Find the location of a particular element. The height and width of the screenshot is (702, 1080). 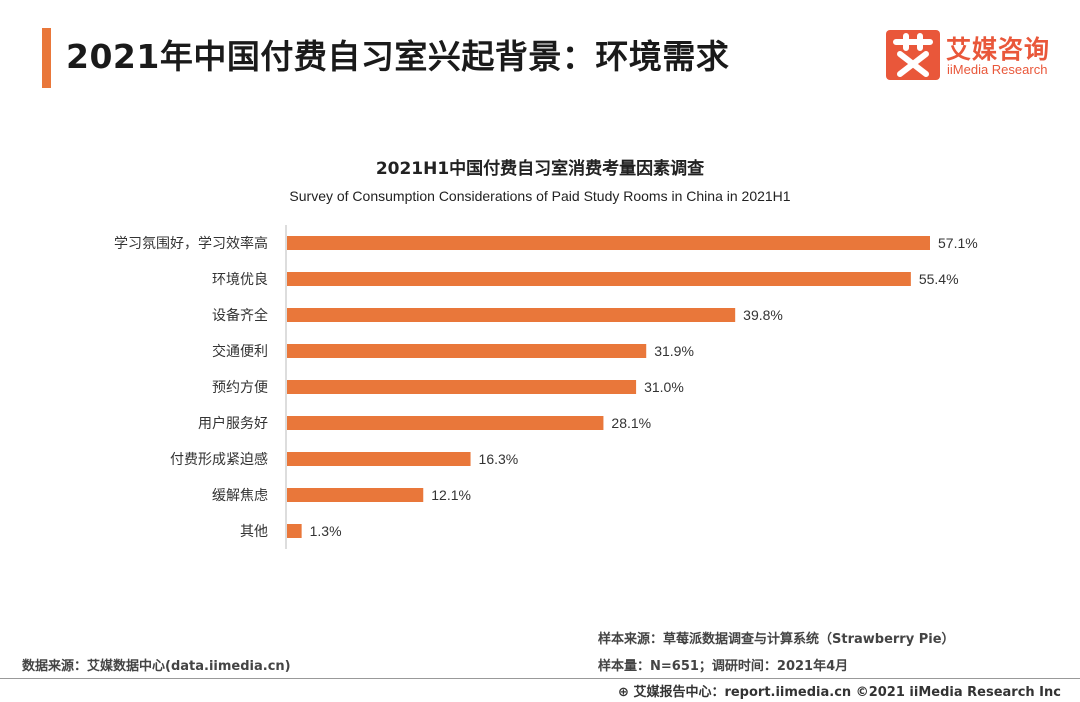

data-label: 31.9% is located at coordinates (674, 351).